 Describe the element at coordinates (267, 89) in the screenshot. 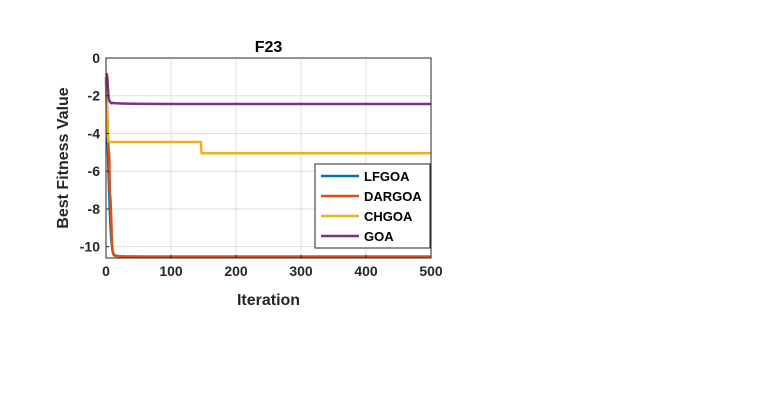

I see `series-line-goa` at that location.